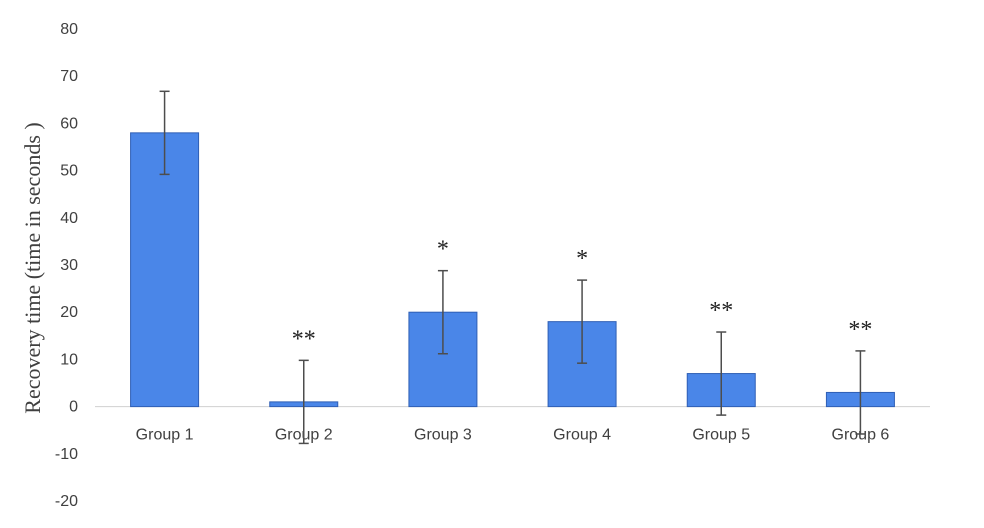 Image resolution: width=984 pixels, height=528 pixels. I want to click on y-tick-label: 0, so click(73, 407).